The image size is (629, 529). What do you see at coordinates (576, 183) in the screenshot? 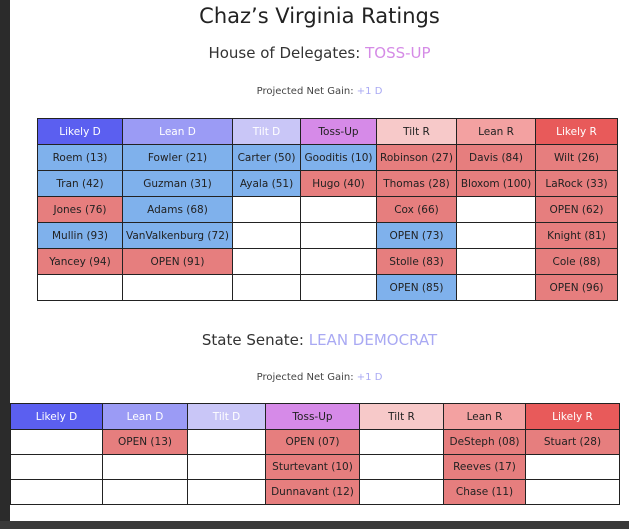
I see `race-cell: LaRock (33)` at bounding box center [576, 183].